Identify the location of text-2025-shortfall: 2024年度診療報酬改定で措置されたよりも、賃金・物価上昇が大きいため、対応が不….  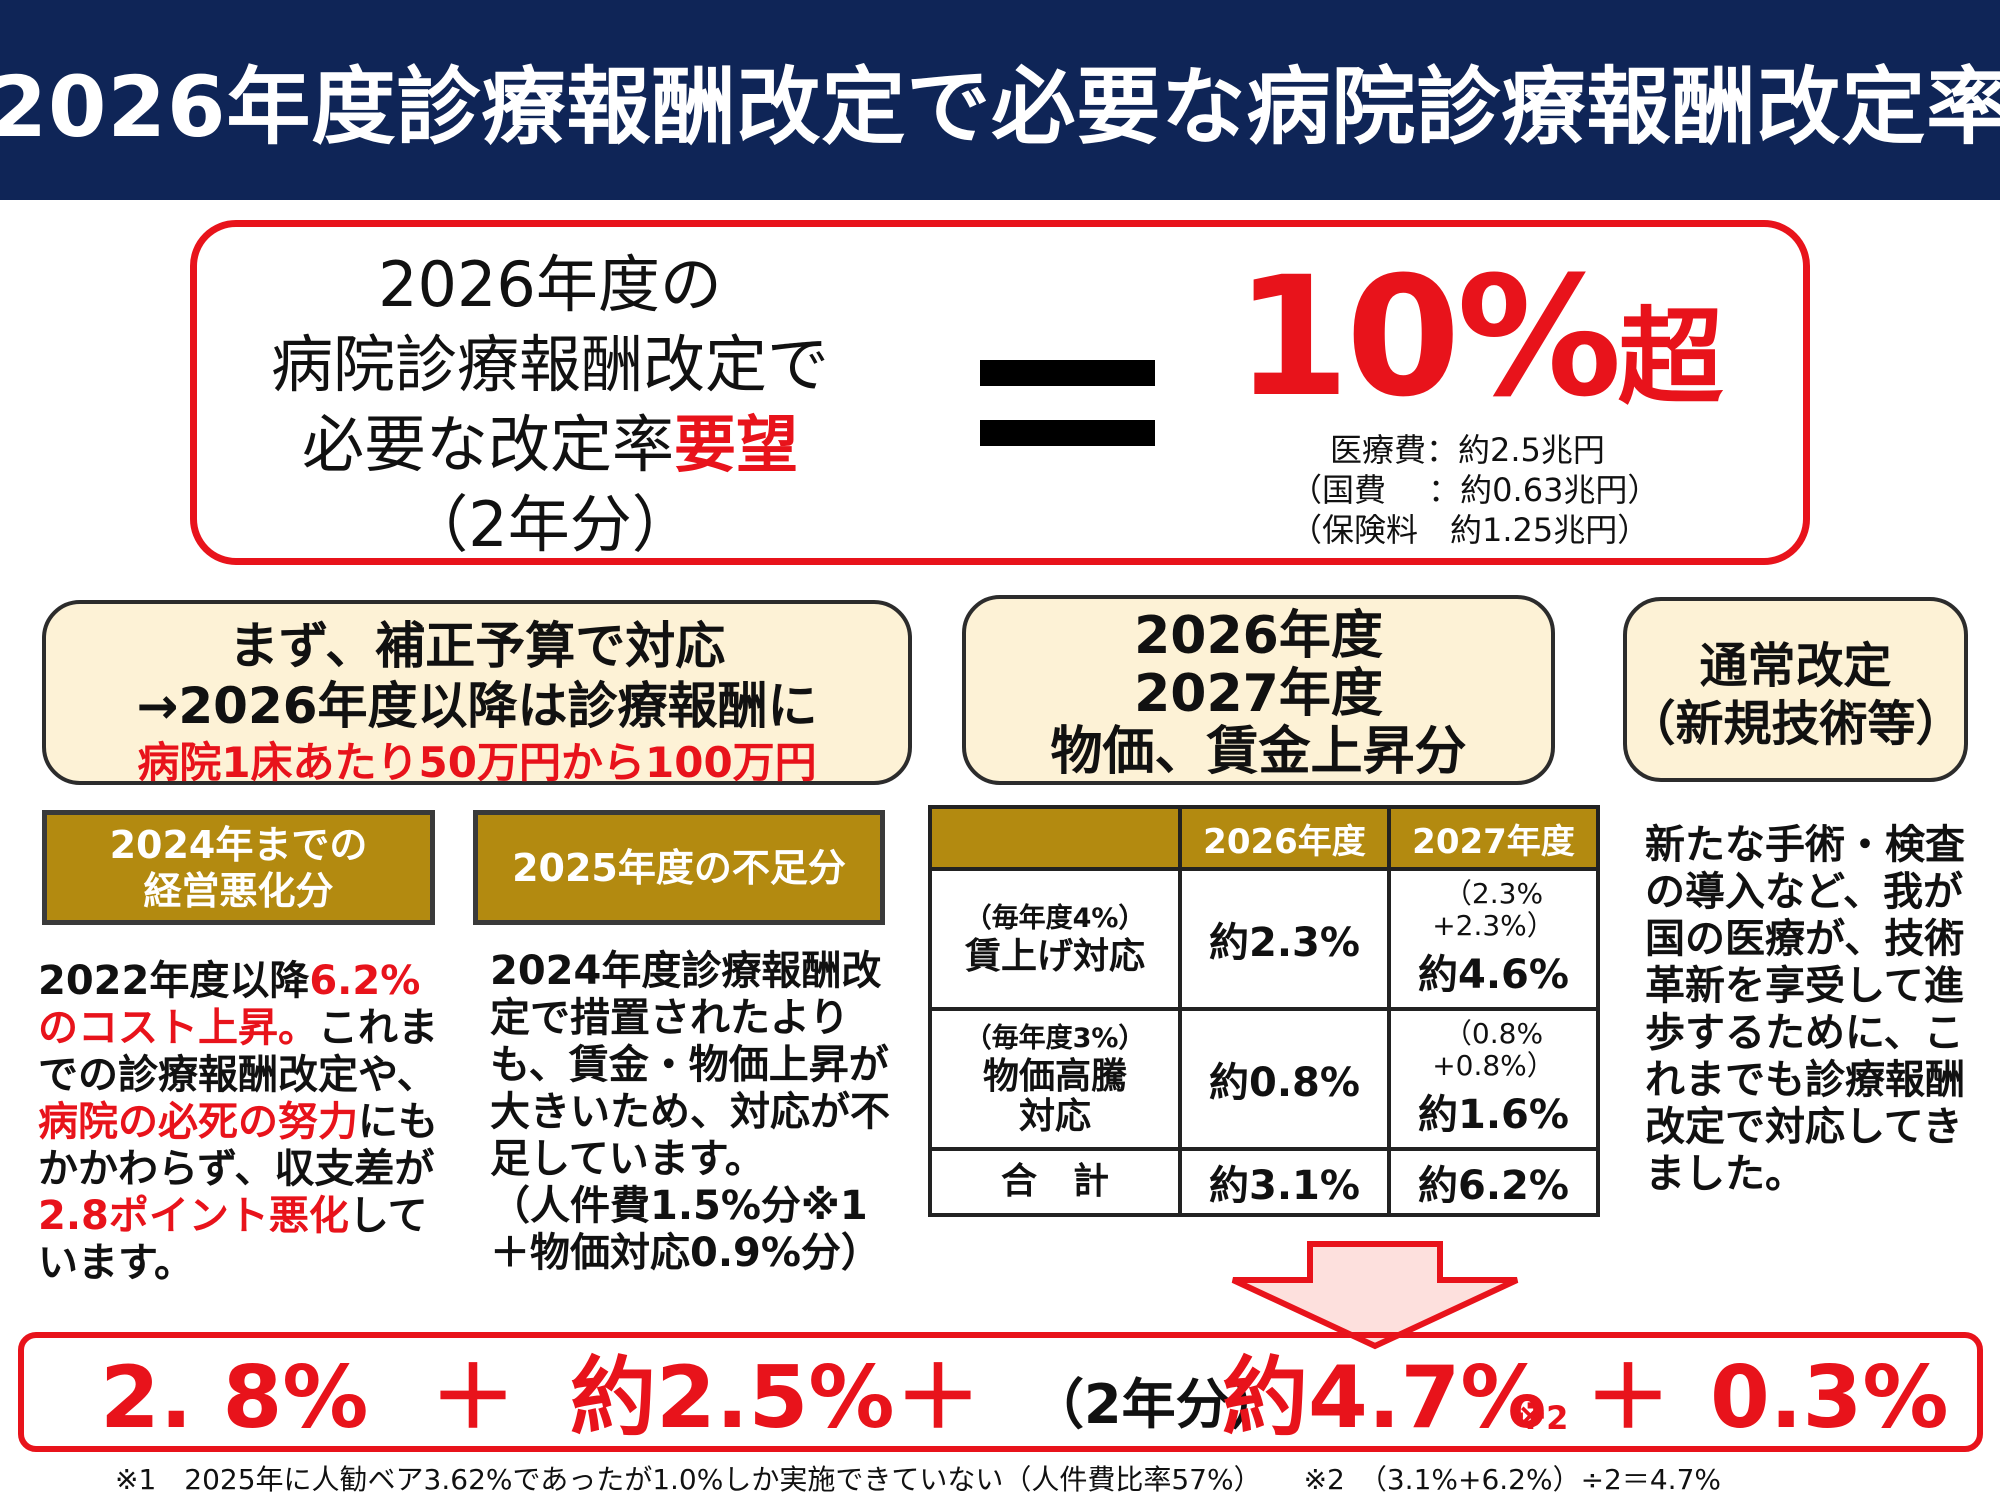
(695, 1112).